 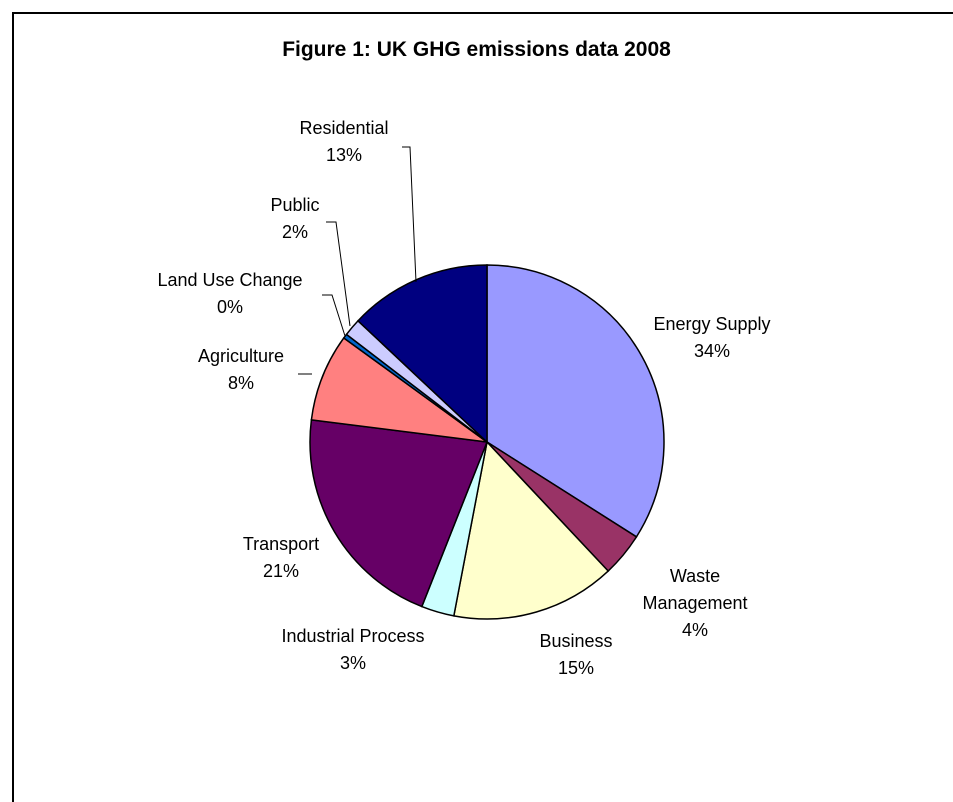 I want to click on data-label-residential: Residential 13%, so click(x=343, y=141).